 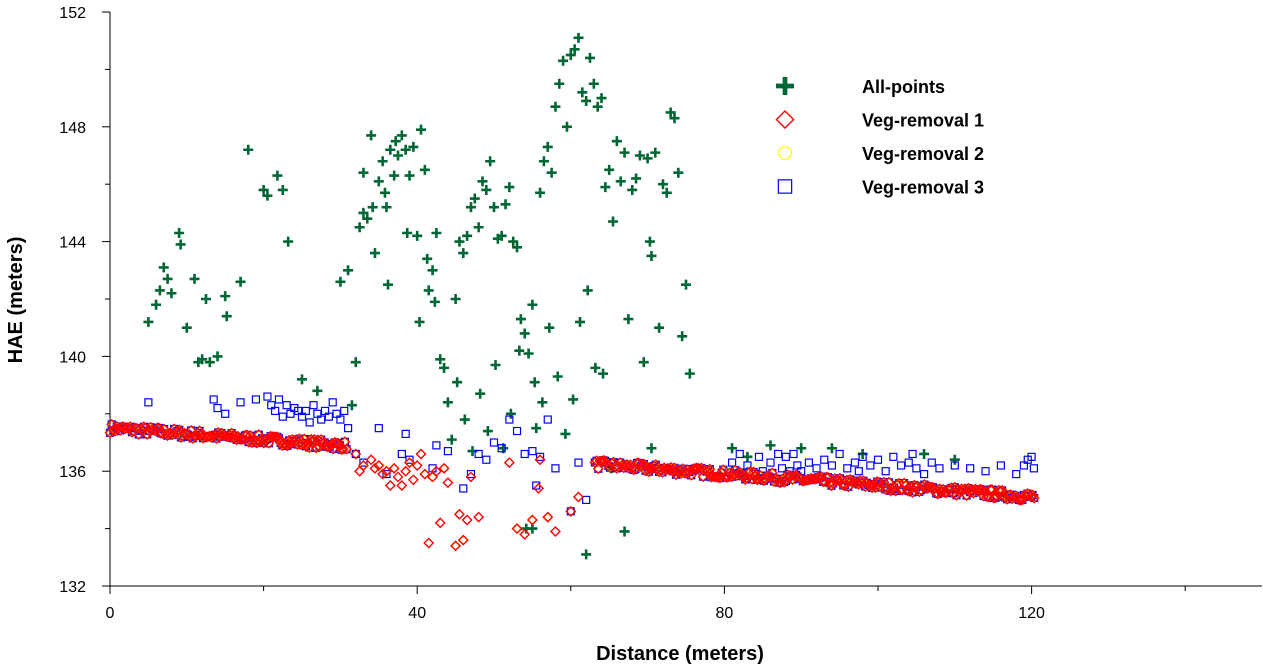 What do you see at coordinates (923, 121) in the screenshot?
I see `legend-label: Veg-removal 1` at bounding box center [923, 121].